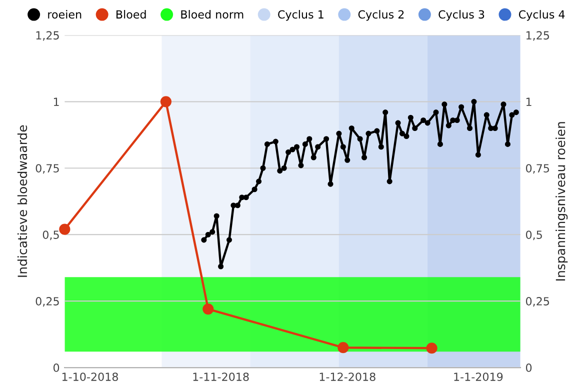 The width and height of the screenshot is (588, 391). I want to click on y2-tick-label: 0,75, so click(538, 169).